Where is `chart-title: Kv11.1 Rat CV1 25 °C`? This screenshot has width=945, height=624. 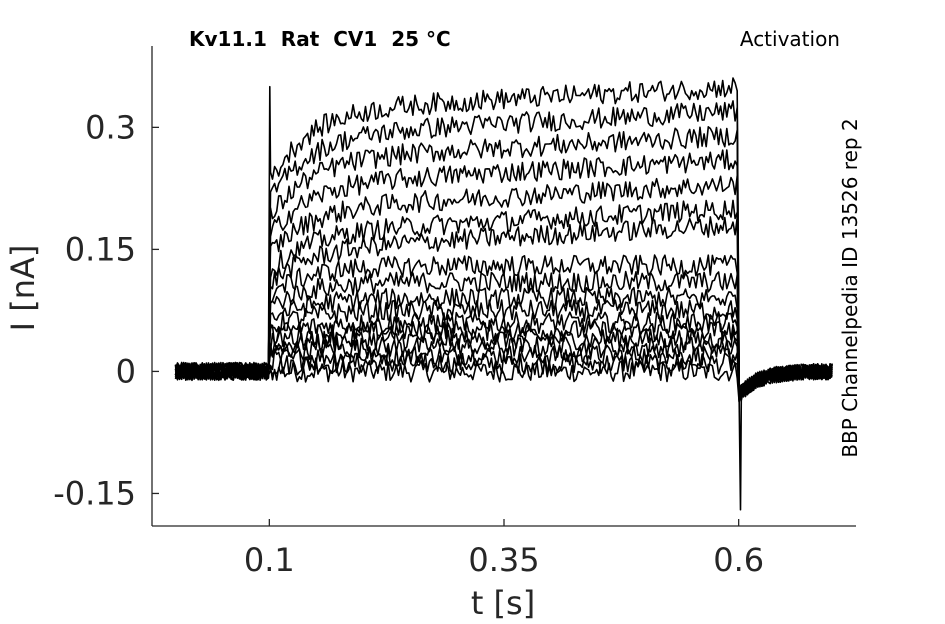
chart-title: Kv11.1 Rat CV1 25 °C is located at coordinates (320, 39).